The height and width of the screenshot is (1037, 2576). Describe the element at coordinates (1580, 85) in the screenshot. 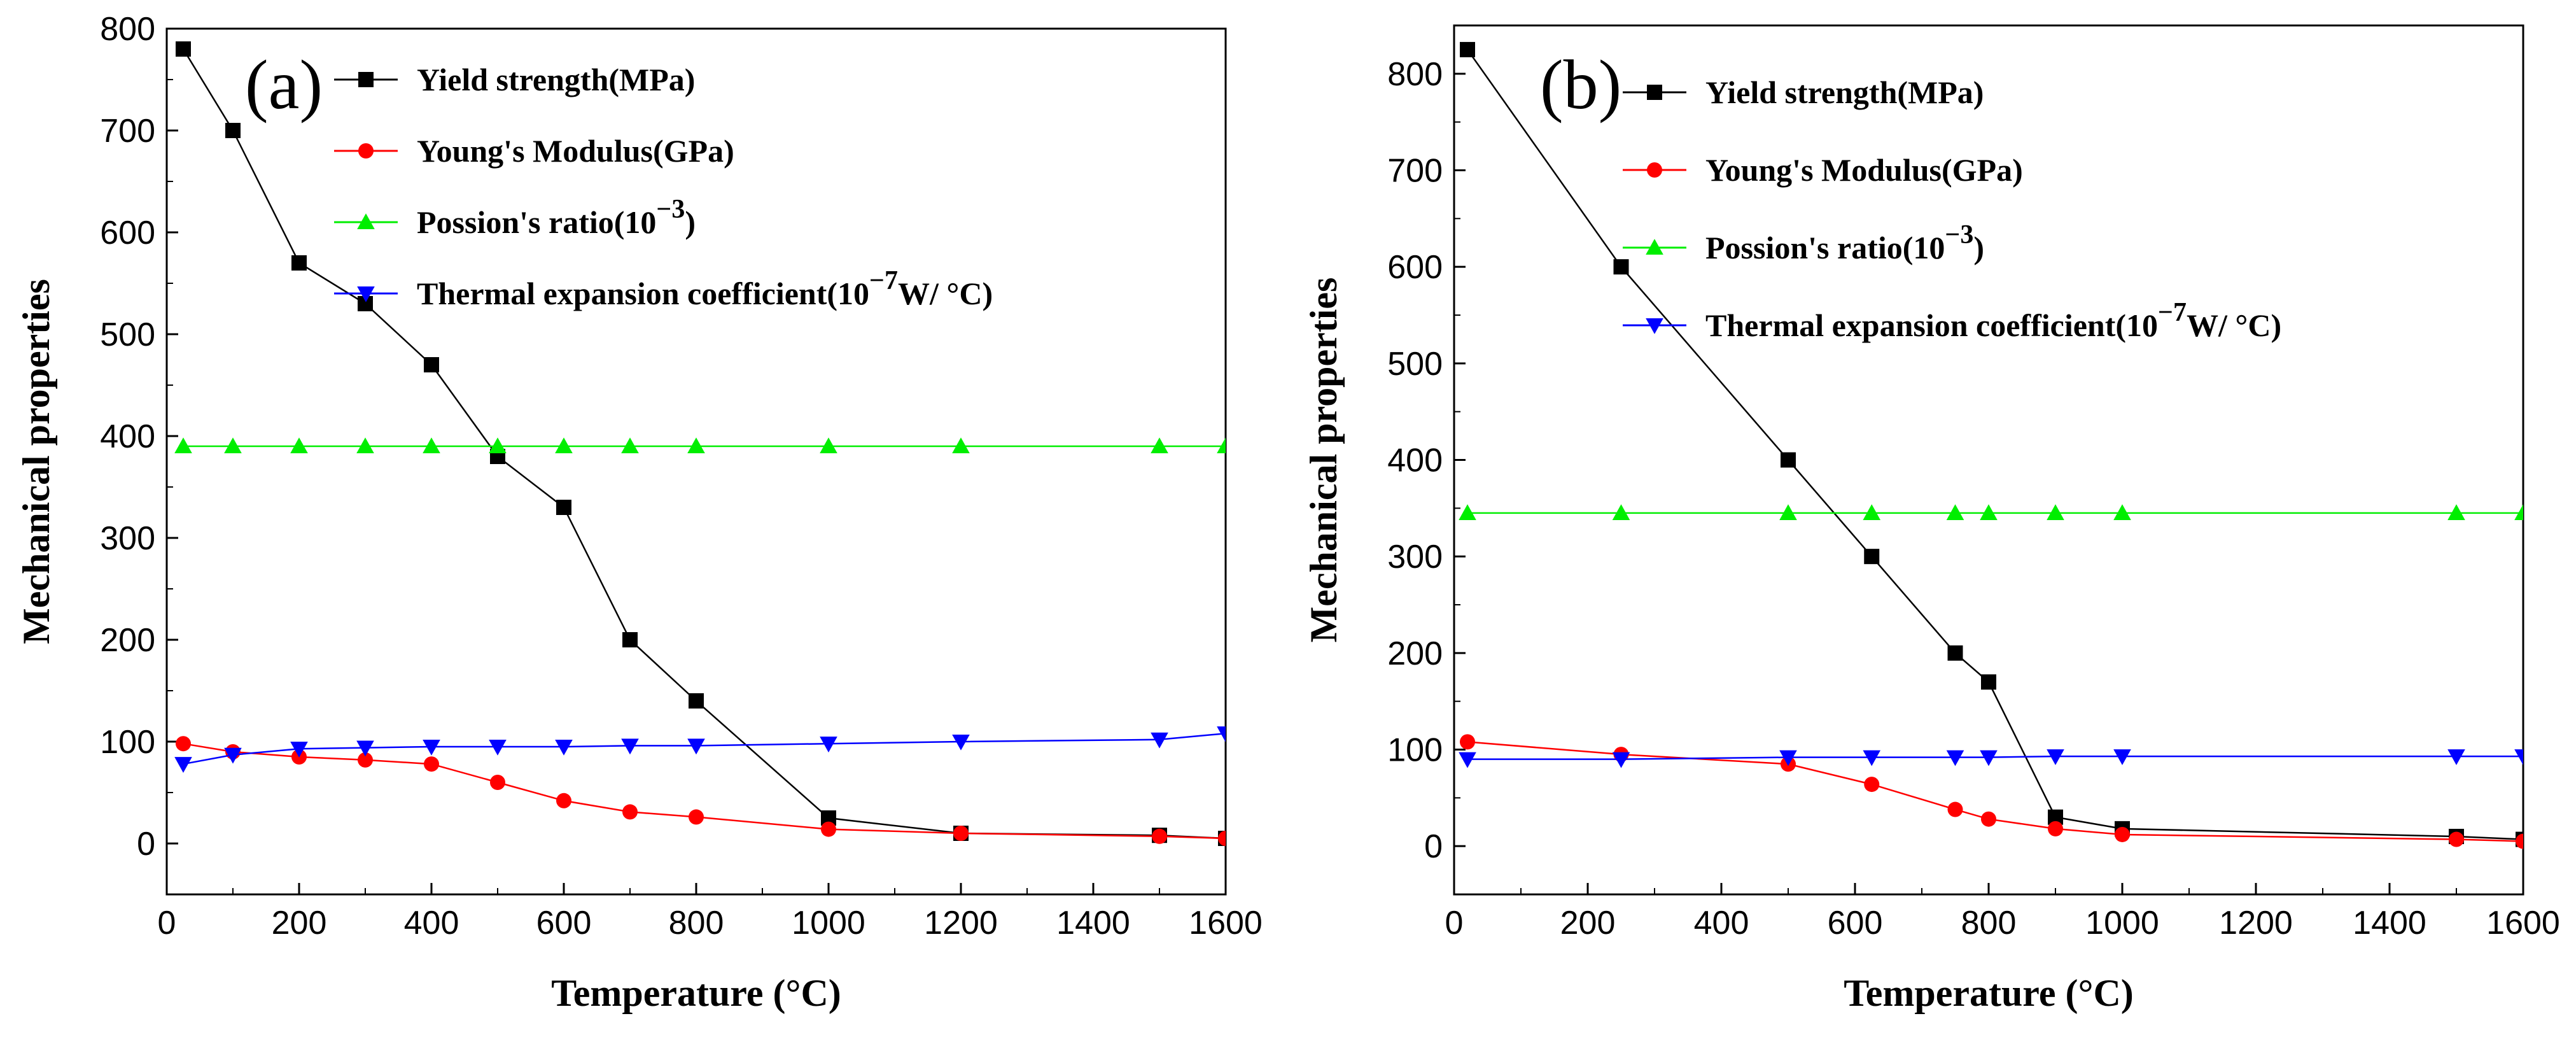

I see `panel-label: (b)` at that location.